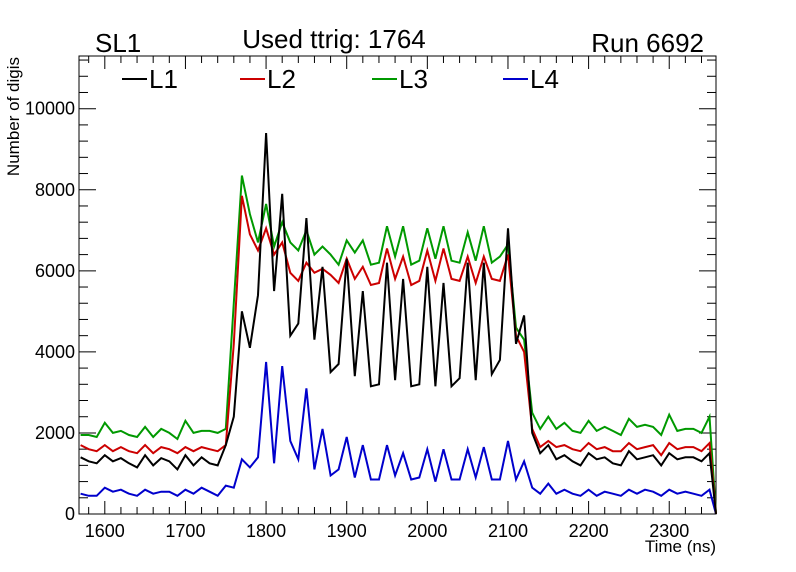 The width and height of the screenshot is (796, 572). Describe the element at coordinates (281, 79) in the screenshot. I see `legend-label-l2: L2` at that location.